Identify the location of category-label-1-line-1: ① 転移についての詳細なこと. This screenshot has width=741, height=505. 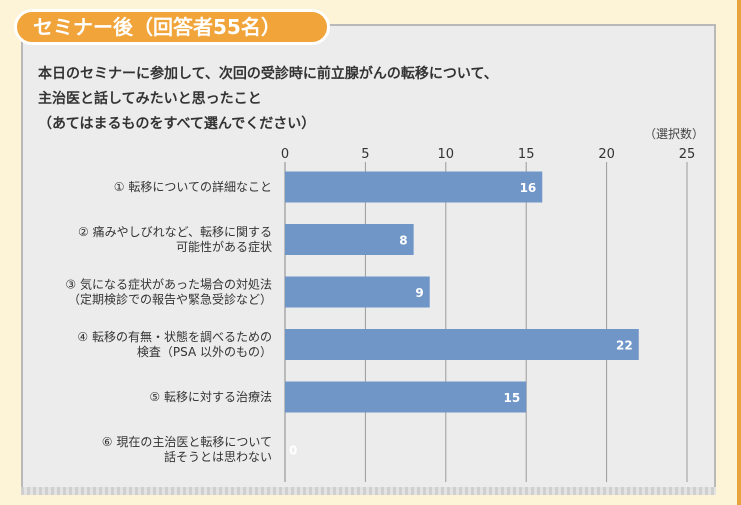
(193, 186).